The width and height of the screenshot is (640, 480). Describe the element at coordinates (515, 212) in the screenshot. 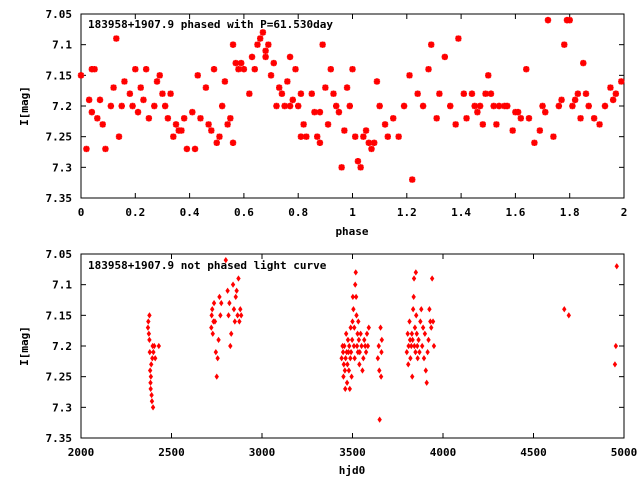

I see `phased-x-tick-label: 1.6` at that location.